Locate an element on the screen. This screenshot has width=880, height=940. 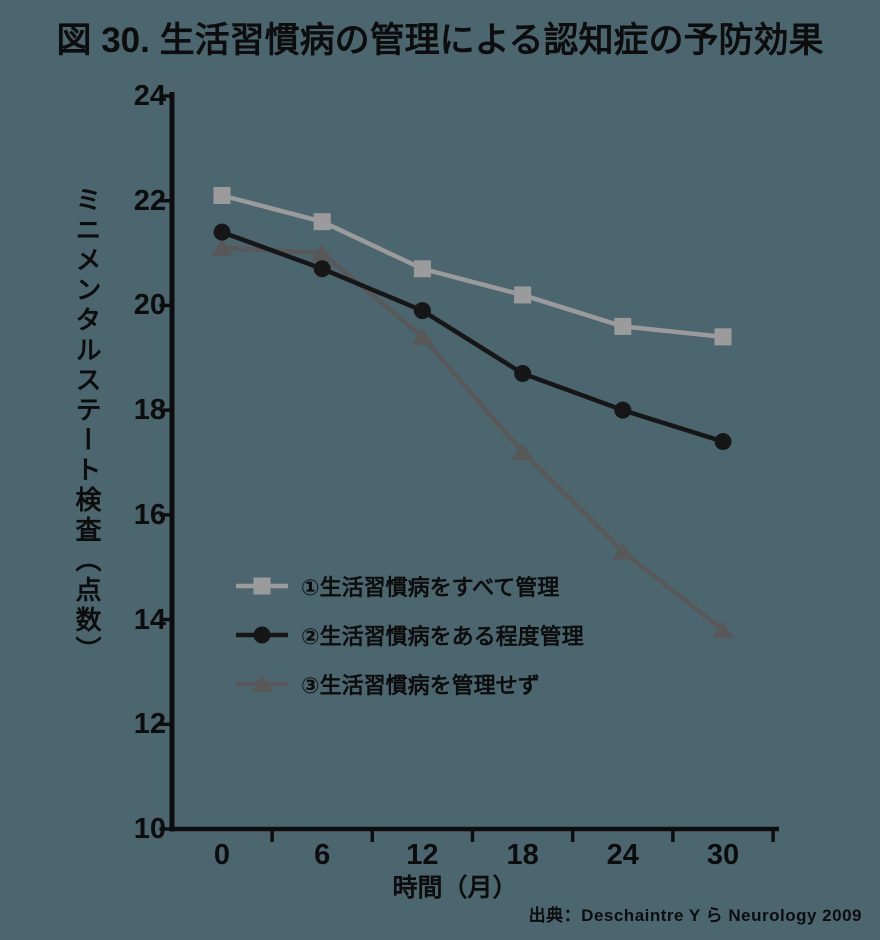
legend-item: ③生活習慣病を管理せず is located at coordinates (410, 683).